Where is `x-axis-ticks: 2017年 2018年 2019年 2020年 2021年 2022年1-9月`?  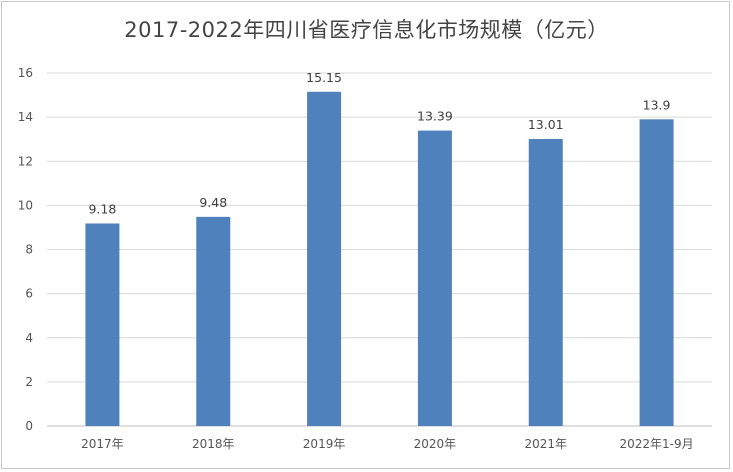 x-axis-ticks: 2017年 2018年 2019年 2020年 2021年 2022年1-9月 is located at coordinates (387, 444).